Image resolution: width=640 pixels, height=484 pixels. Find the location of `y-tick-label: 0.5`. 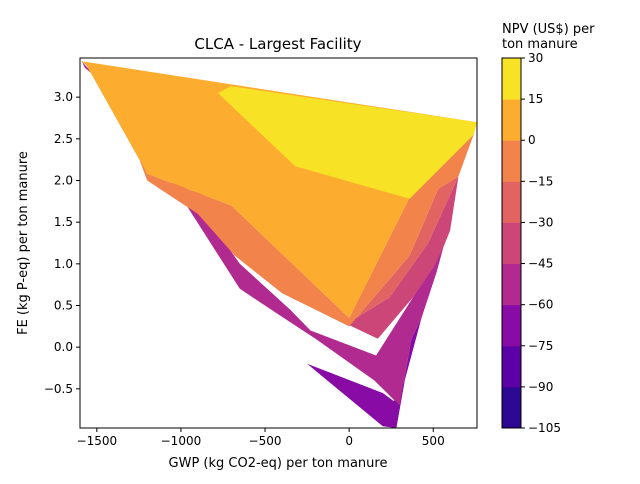

y-tick-label: 0.5 is located at coordinates (63, 306).